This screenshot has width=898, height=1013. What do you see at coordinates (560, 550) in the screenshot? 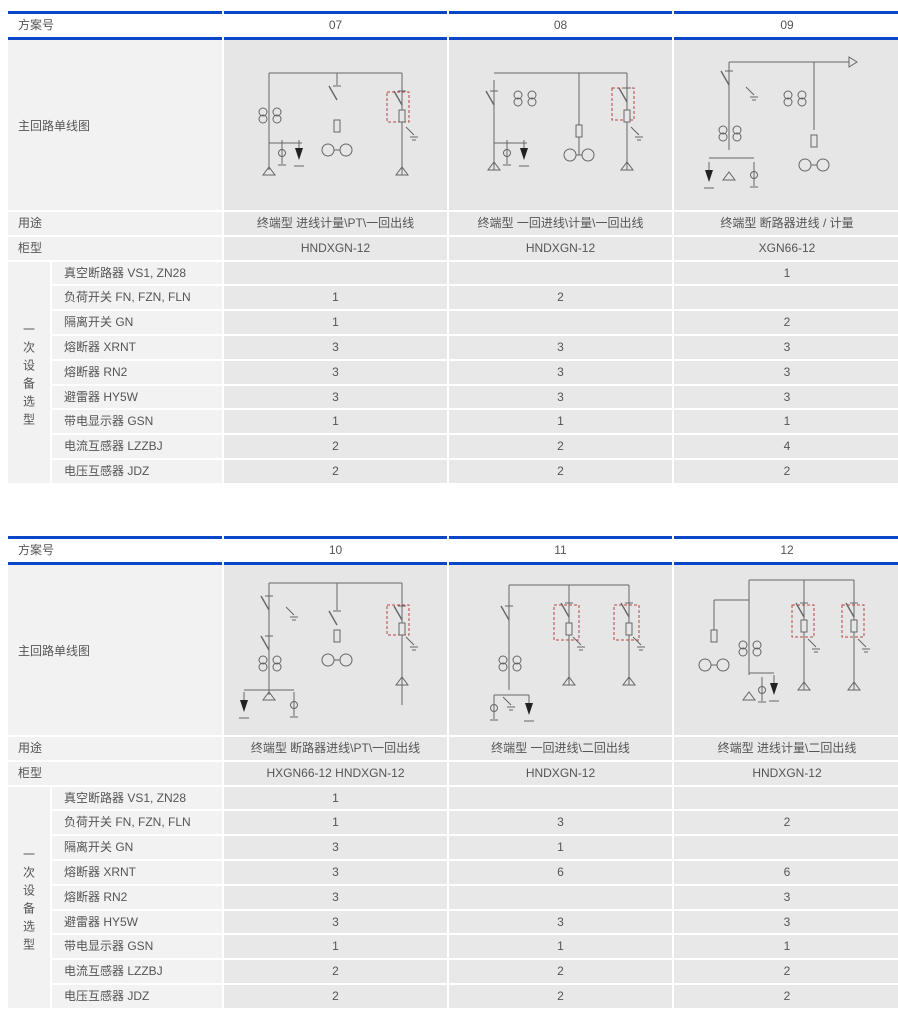
I see `scheme-number: 11` at bounding box center [560, 550].